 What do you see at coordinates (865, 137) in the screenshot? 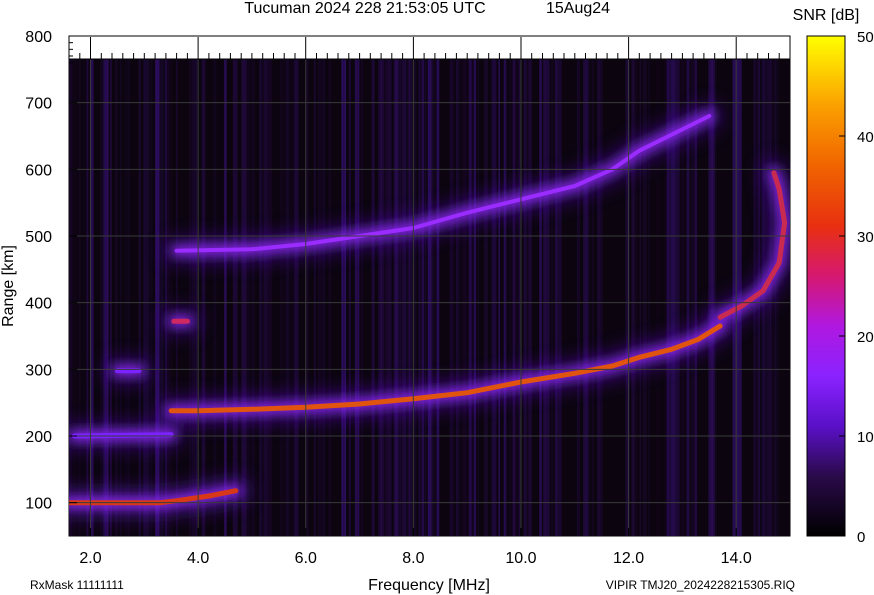
I see `colorbar-tick-label: 40` at bounding box center [865, 137].